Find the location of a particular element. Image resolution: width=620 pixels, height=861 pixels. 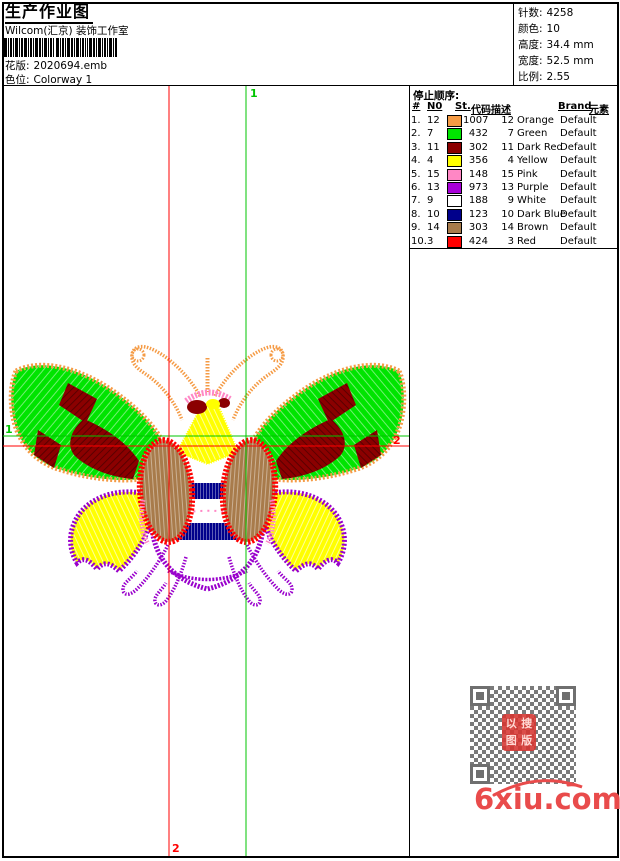

cell-n0: 10 is located at coordinates (433, 214).